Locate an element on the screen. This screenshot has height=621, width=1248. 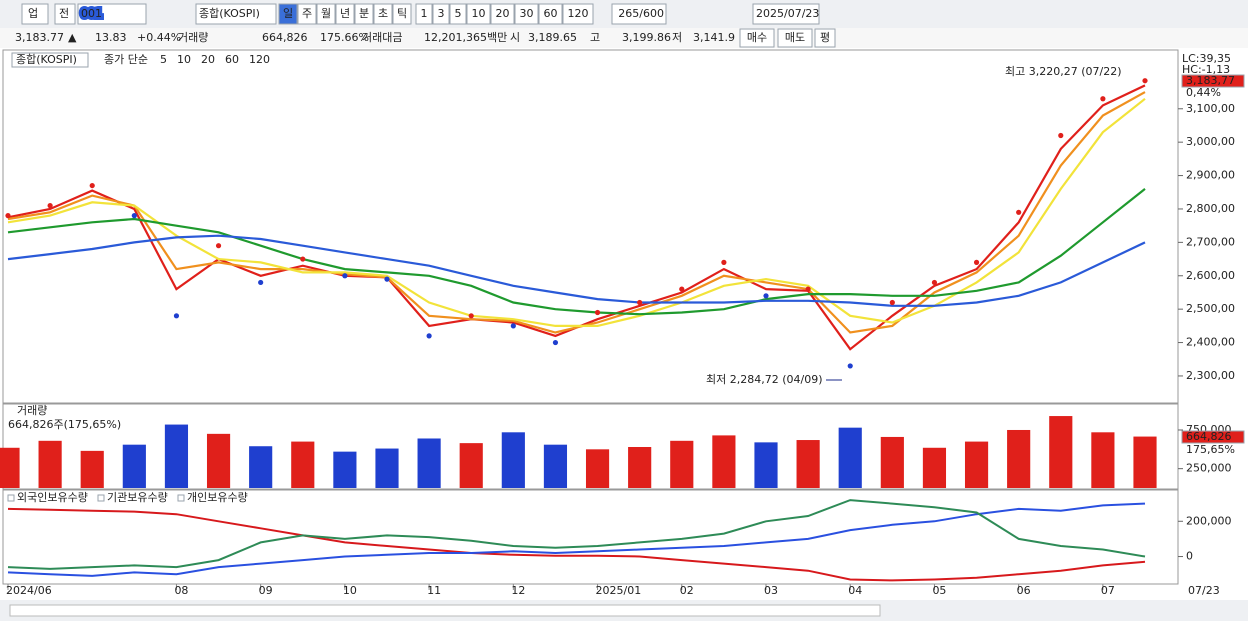
legend-entry: 5 is located at coordinates (163, 59).